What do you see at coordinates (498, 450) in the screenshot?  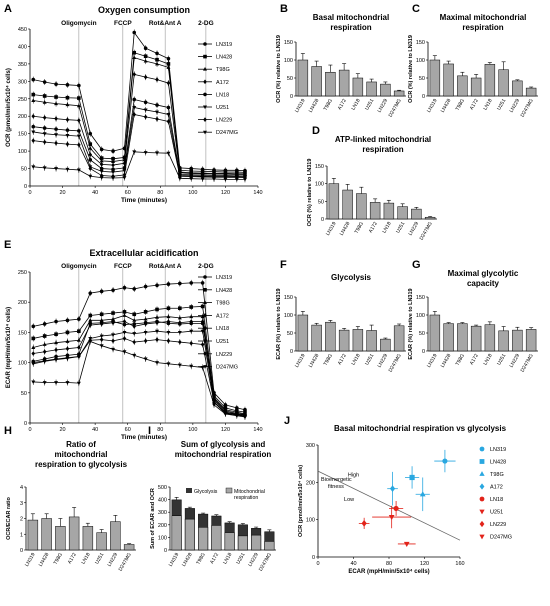 I see `legend-label: LN319` at bounding box center [498, 450].